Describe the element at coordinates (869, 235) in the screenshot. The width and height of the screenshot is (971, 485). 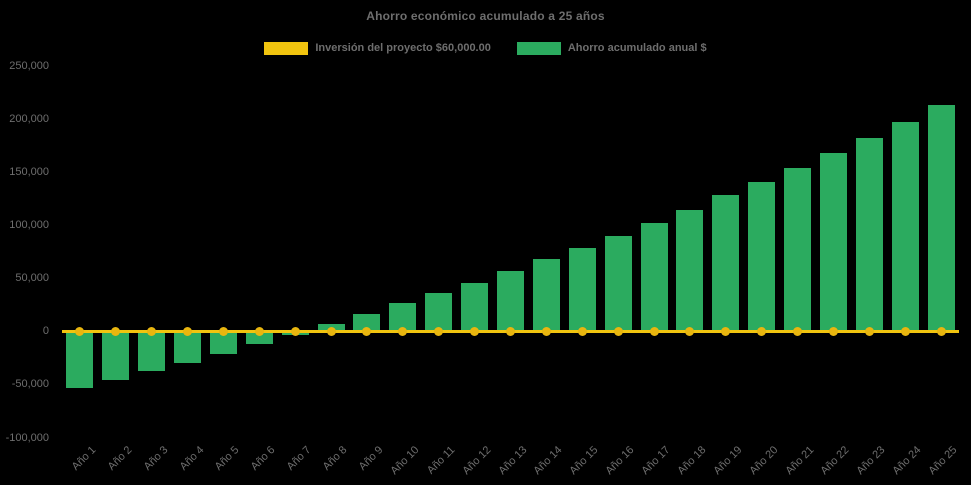
I see `bar-año-23` at that location.